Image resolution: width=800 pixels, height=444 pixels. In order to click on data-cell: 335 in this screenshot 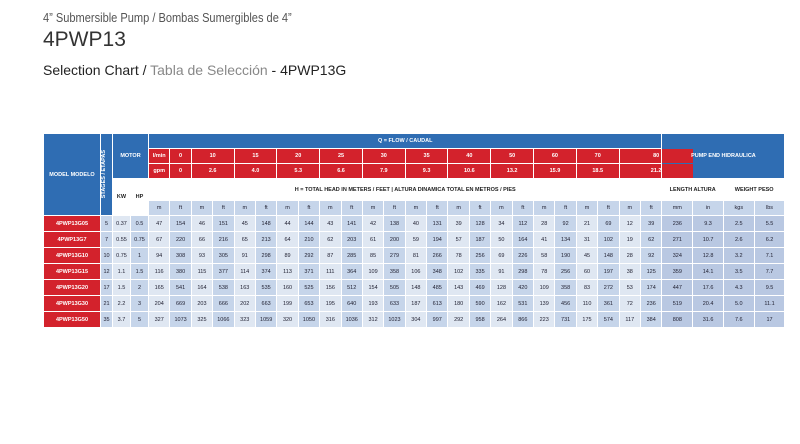, I will do `click(480, 271)`.